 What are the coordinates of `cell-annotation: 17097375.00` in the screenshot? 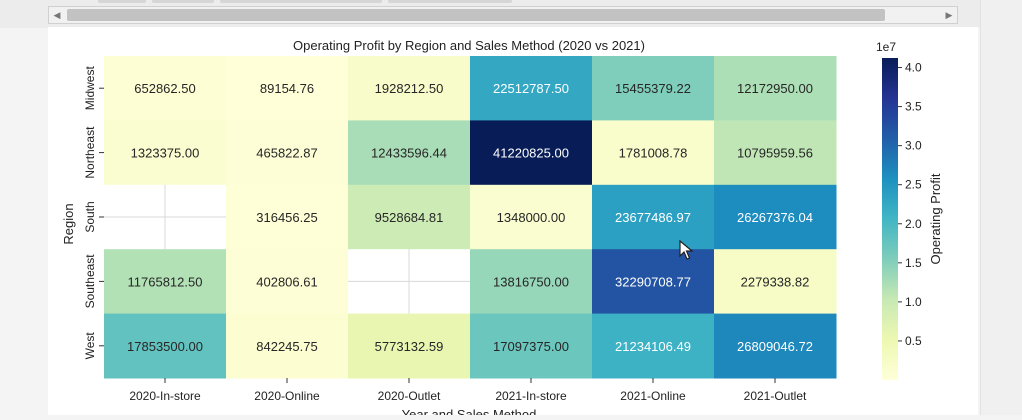 It's located at (531, 346).